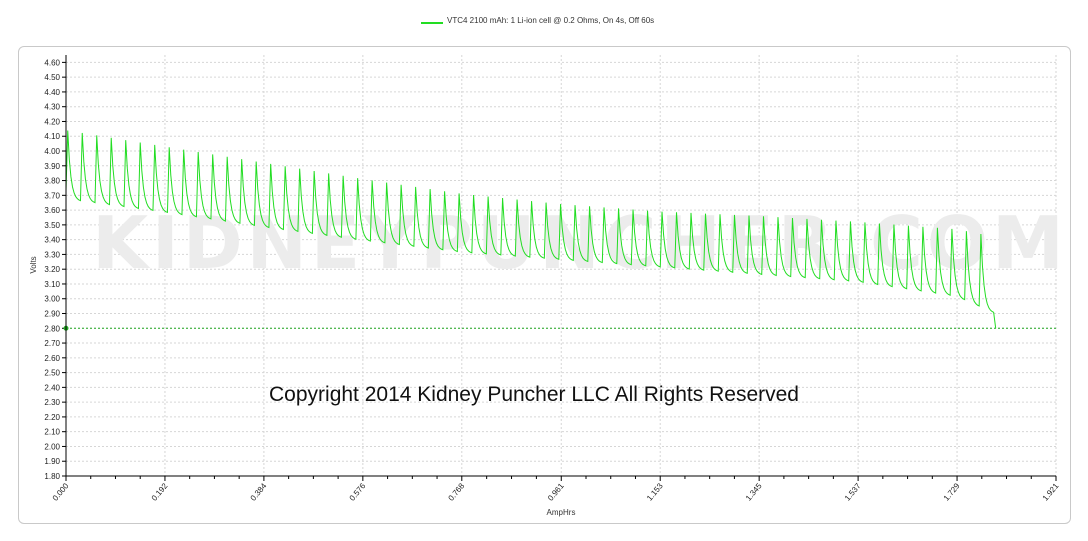  What do you see at coordinates (52, 77) in the screenshot?
I see `y-tick-label: 4.50` at bounding box center [52, 77].